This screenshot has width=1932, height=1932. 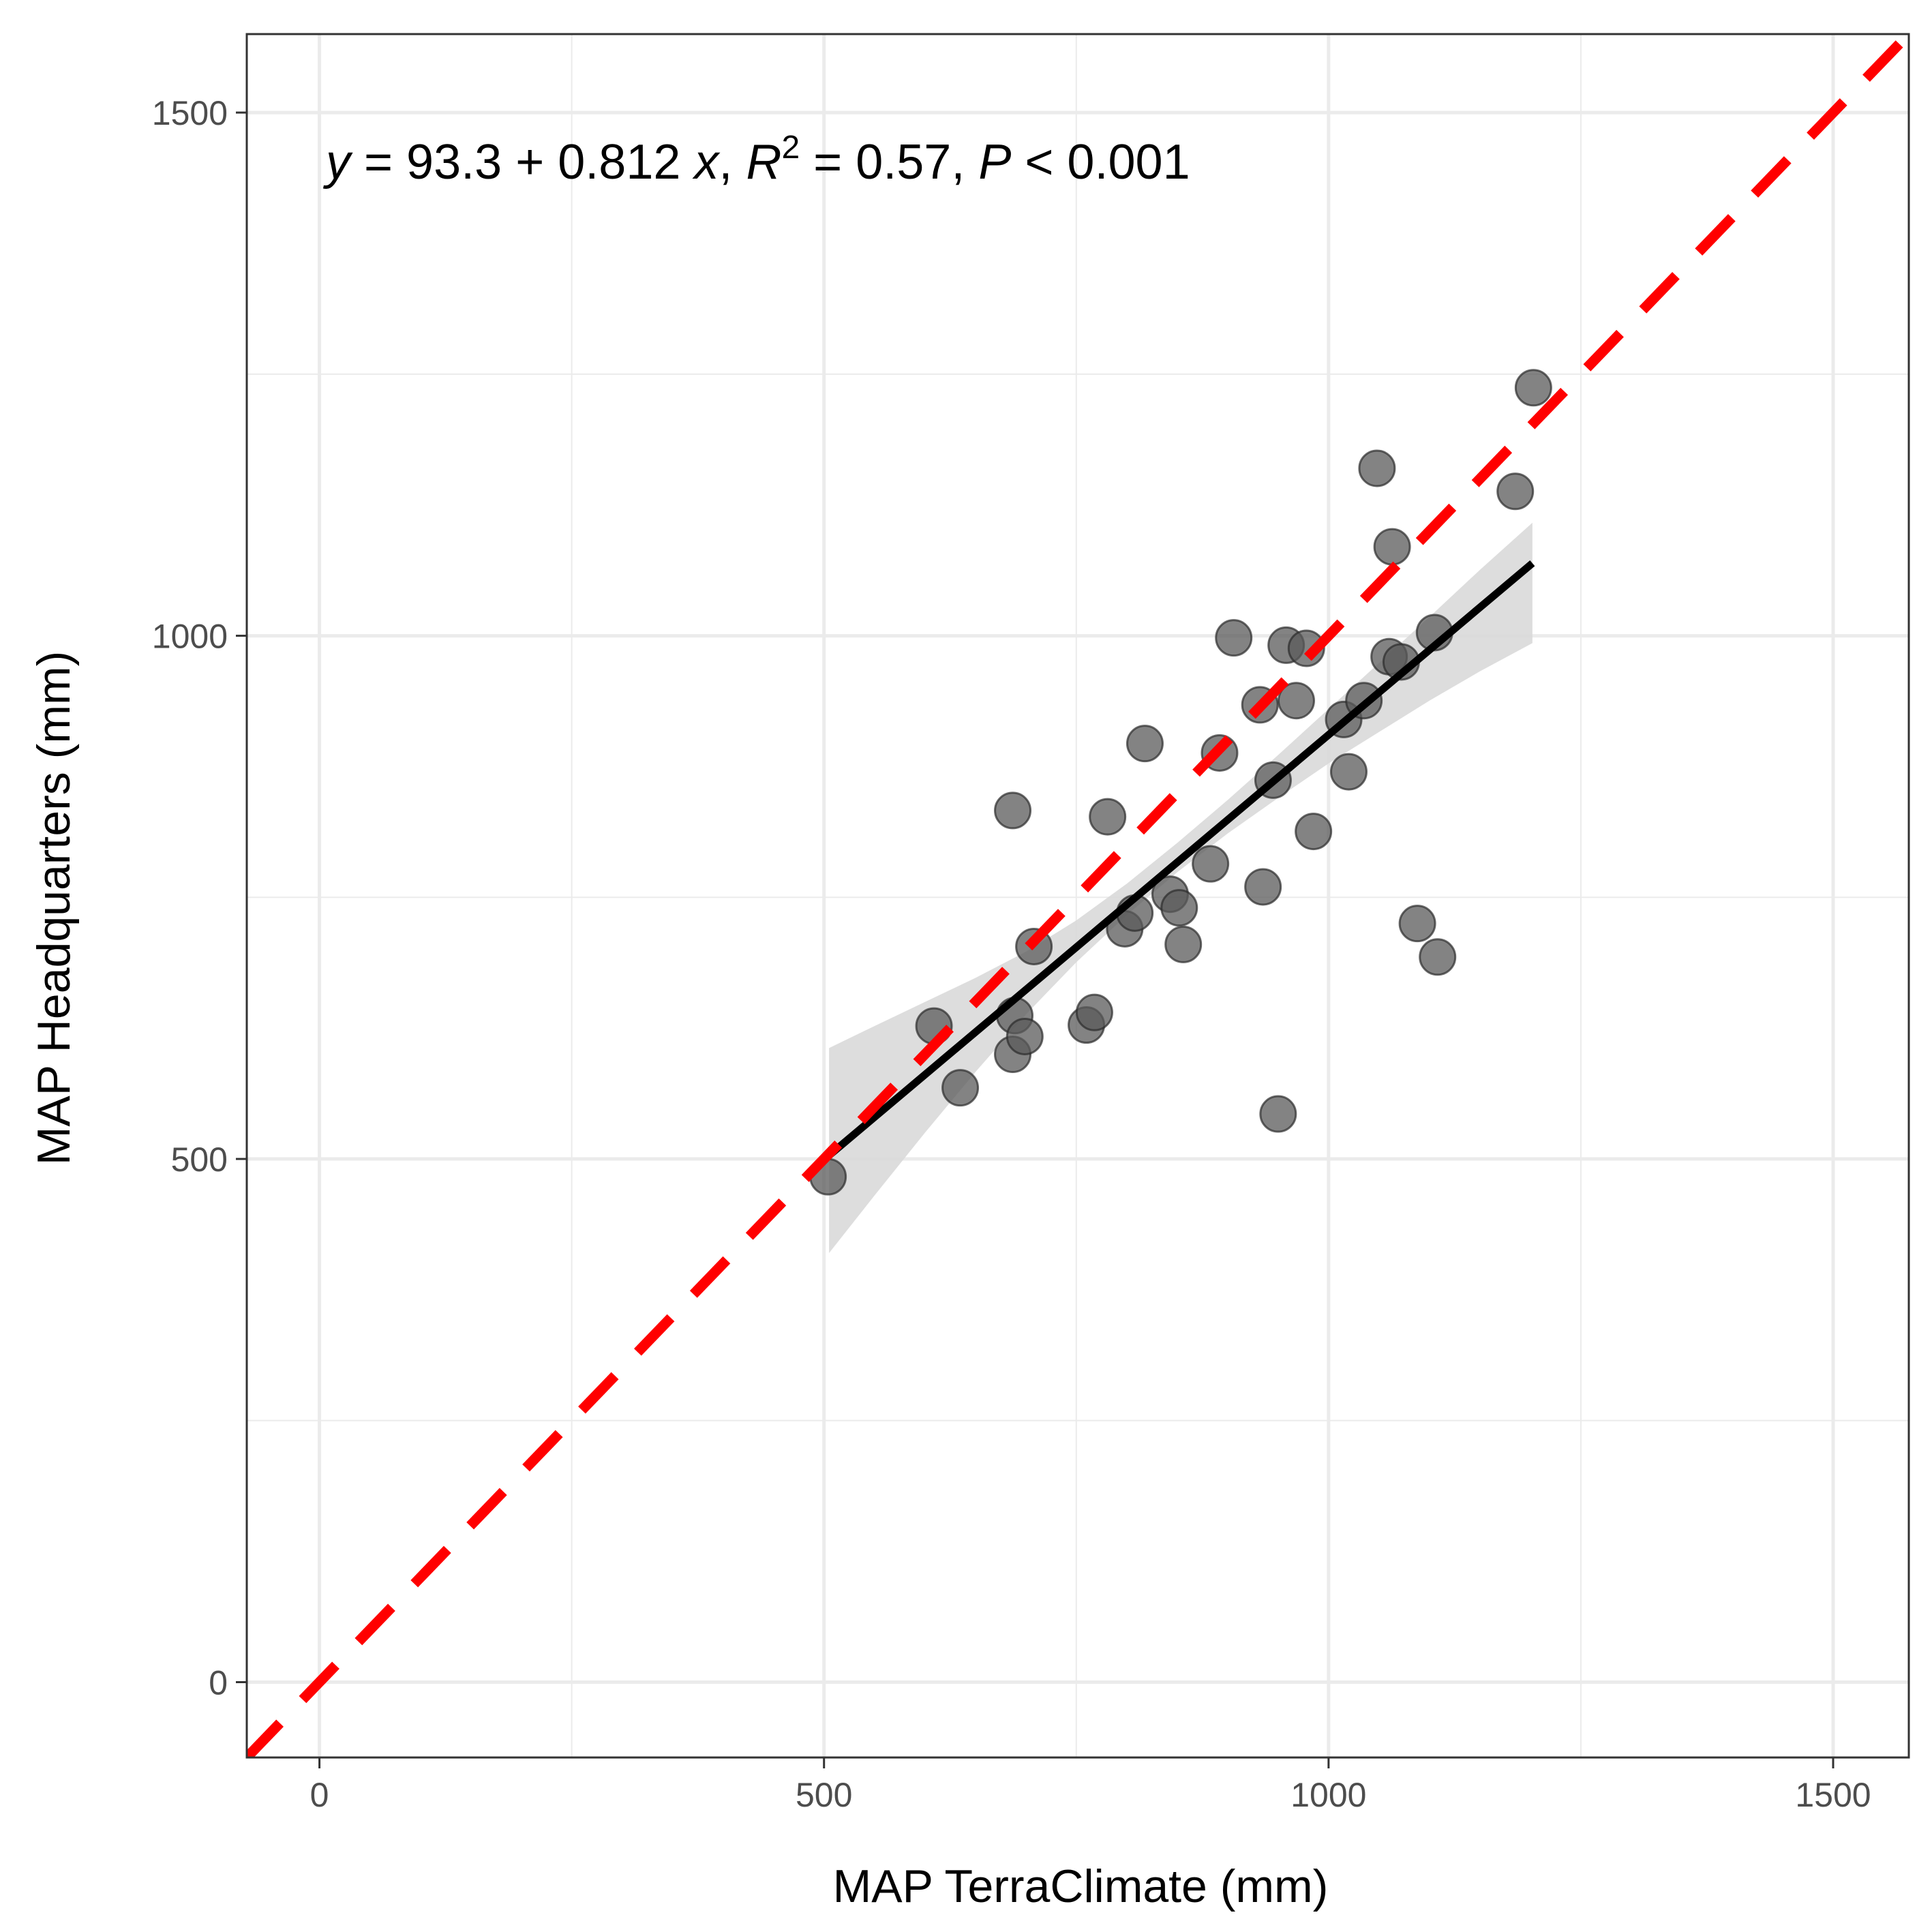 I want to click on eq-r-squared-value: = 0.57,, so click(x=889, y=162).